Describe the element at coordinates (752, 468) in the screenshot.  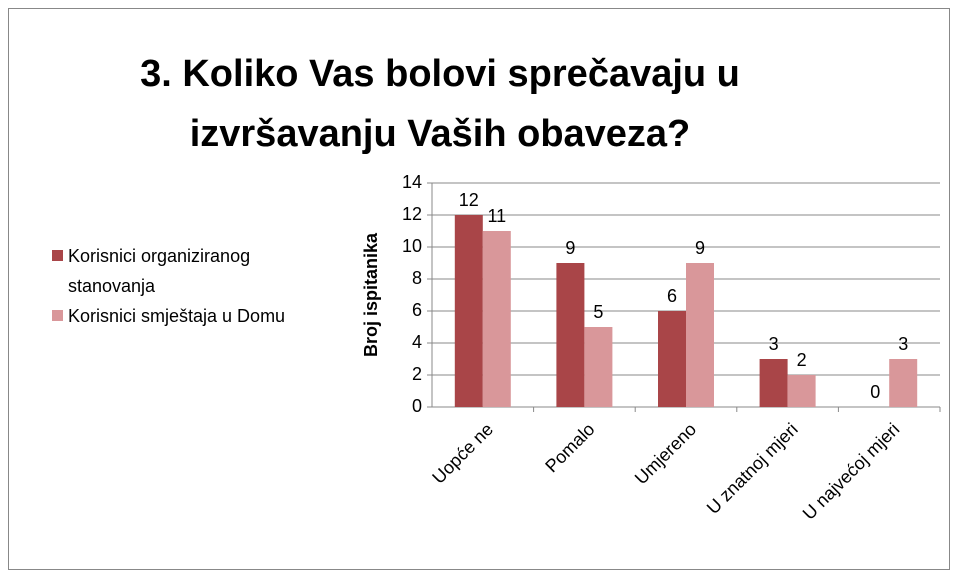
I see `x-tick-label: U znatnoj mjeri` at that location.